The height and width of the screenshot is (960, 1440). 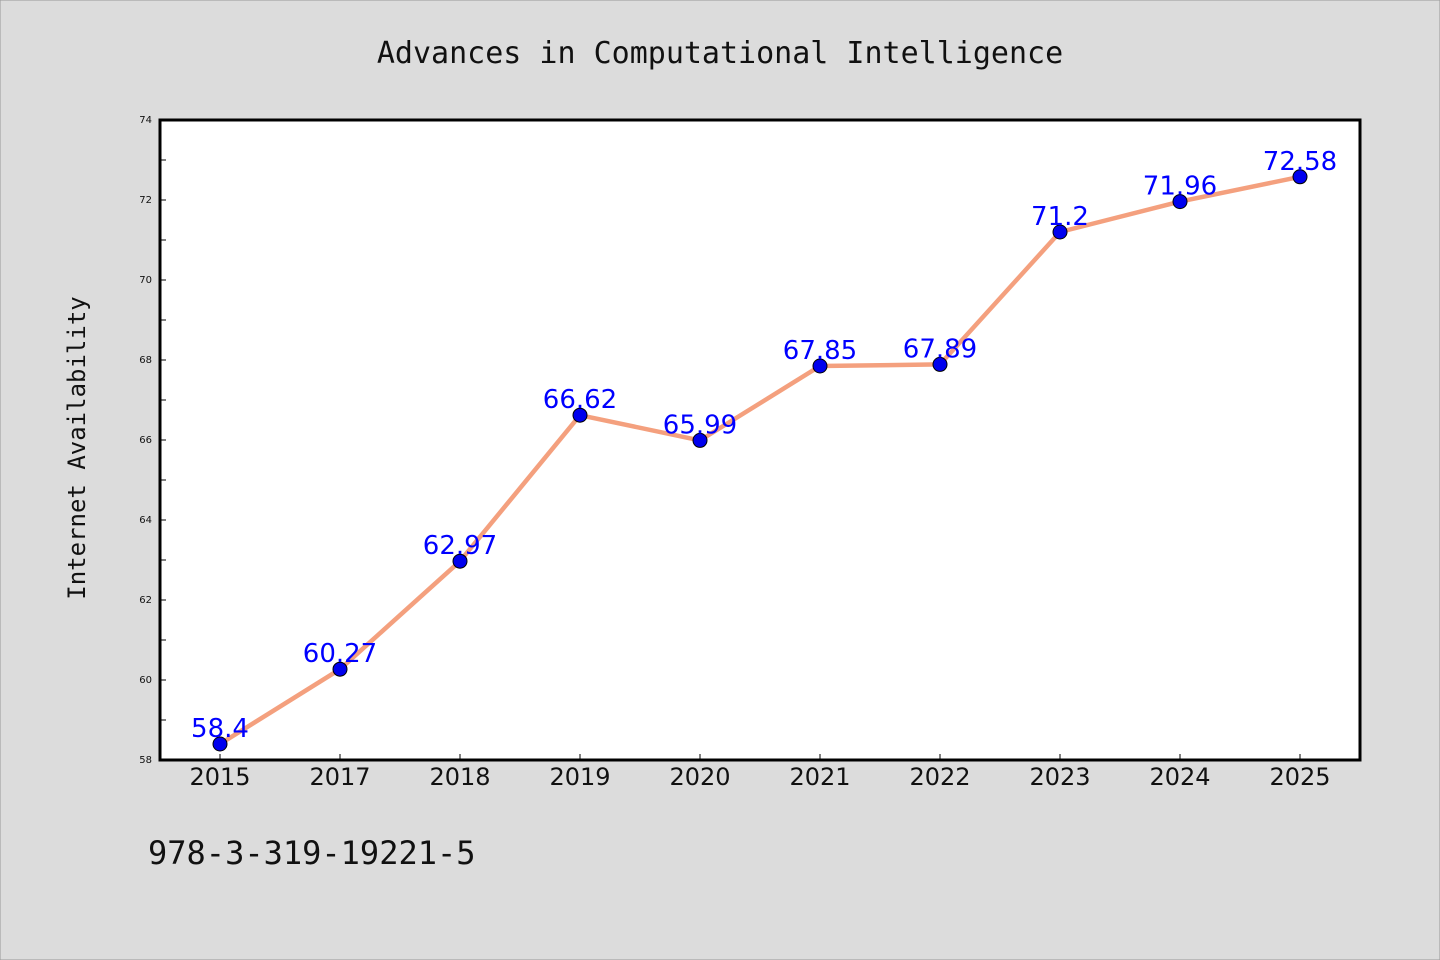 I want to click on x-tick-label: 2019, so click(x=579, y=777).